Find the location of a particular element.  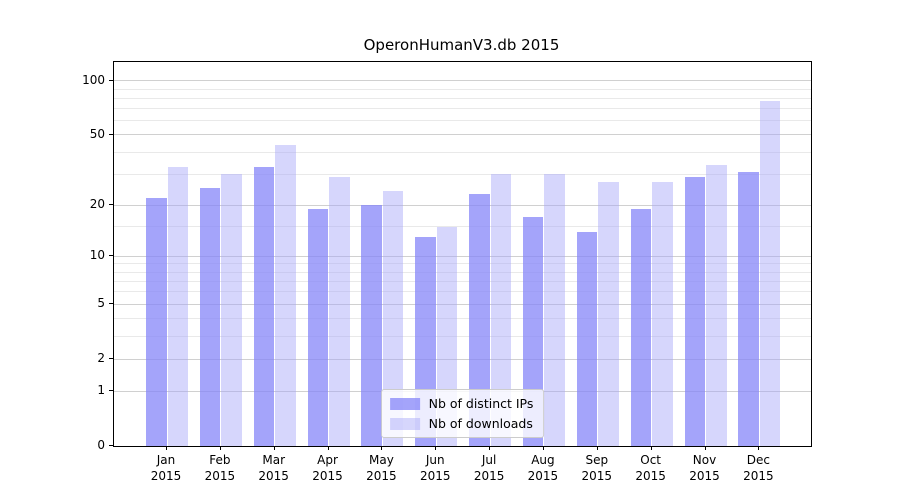

x-tick-label: Oct 2015 is located at coordinates (650, 468).